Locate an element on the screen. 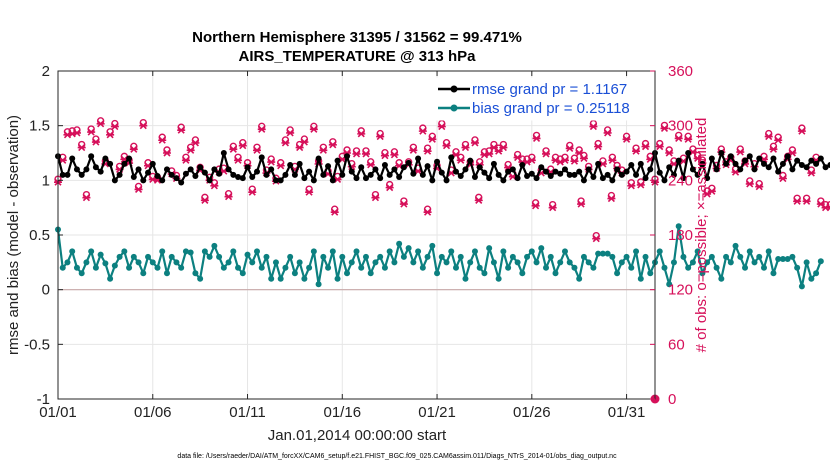 This screenshot has height=470, width=830. y-tick-label-left-1: -0.5 is located at coordinates (37, 344).